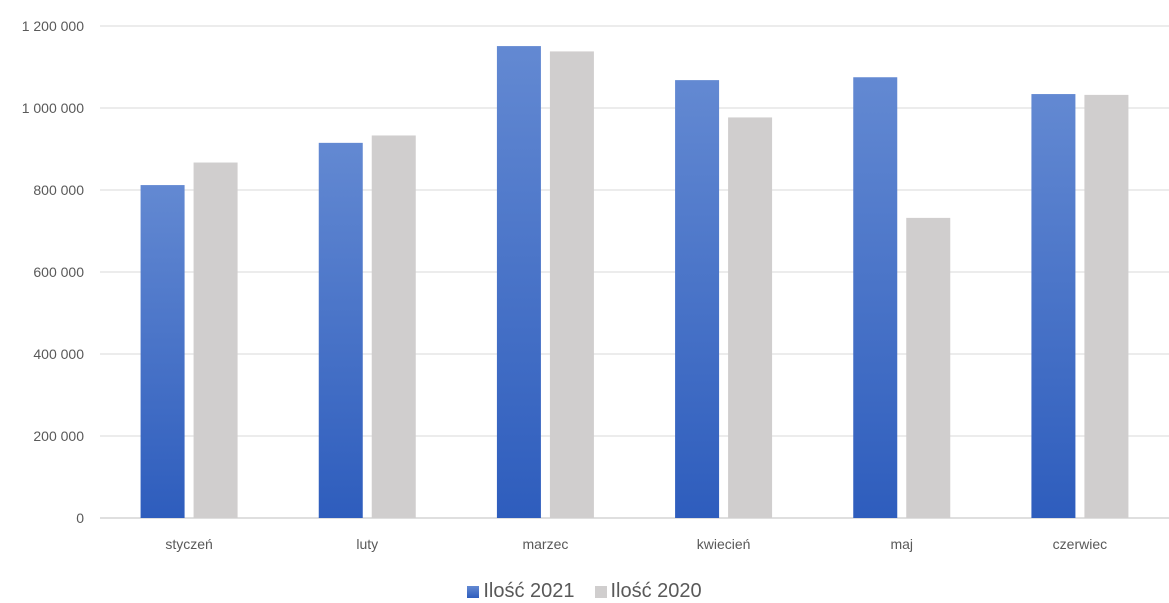 The image size is (1169, 603). I want to click on y-tick-label: 400 000, so click(58, 354).